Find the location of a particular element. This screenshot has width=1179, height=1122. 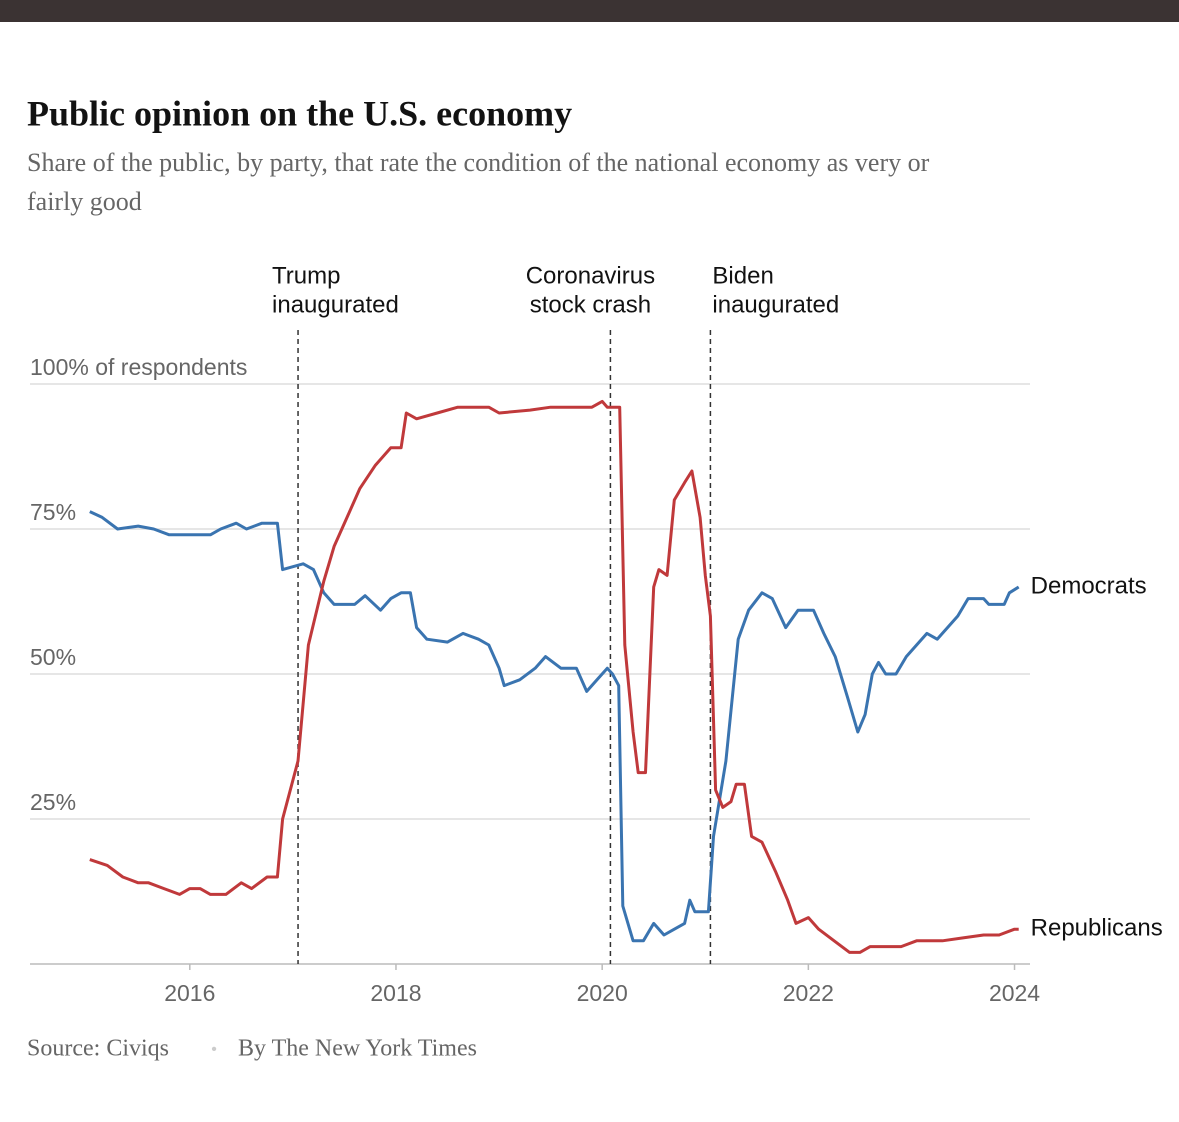

x-tick-label: 2016 is located at coordinates (189, 993).